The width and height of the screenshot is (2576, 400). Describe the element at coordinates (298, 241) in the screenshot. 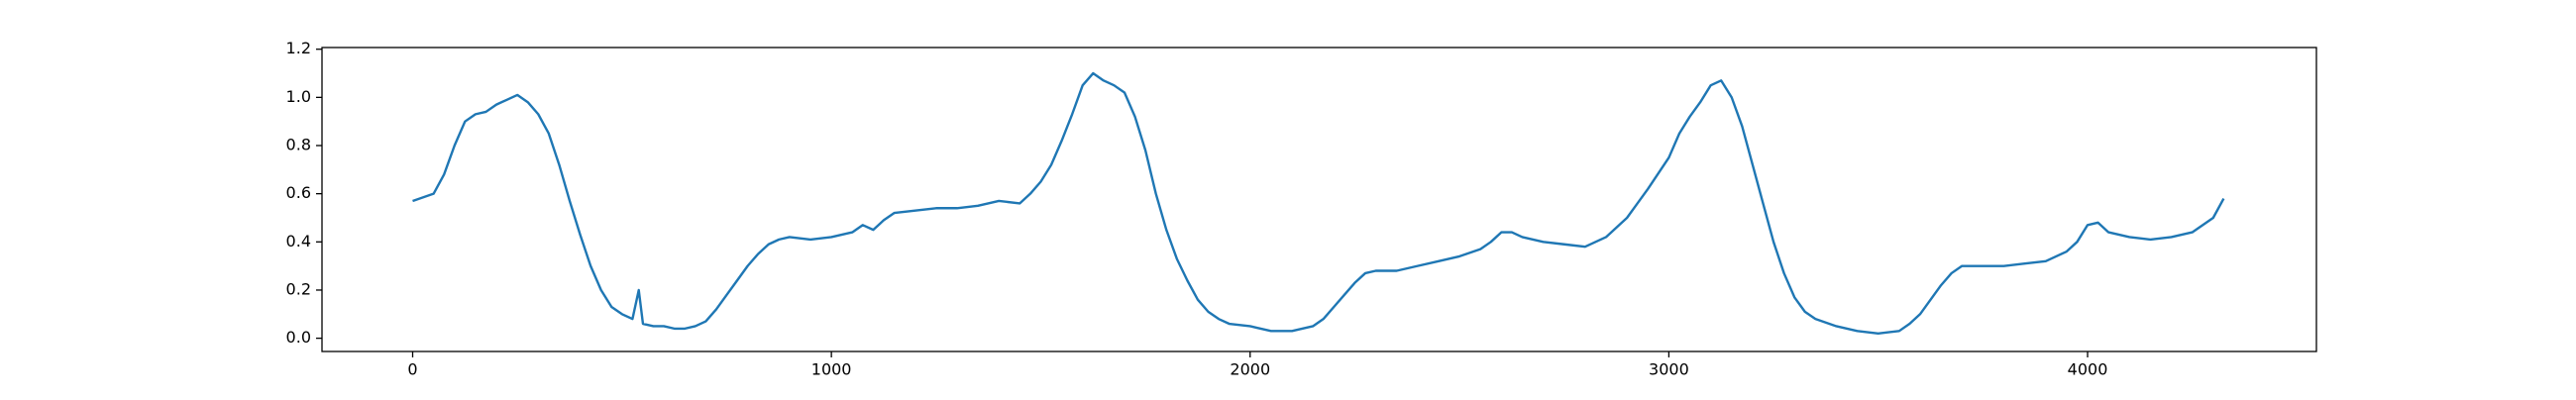

I see `y-tick-label: 0.4` at that location.